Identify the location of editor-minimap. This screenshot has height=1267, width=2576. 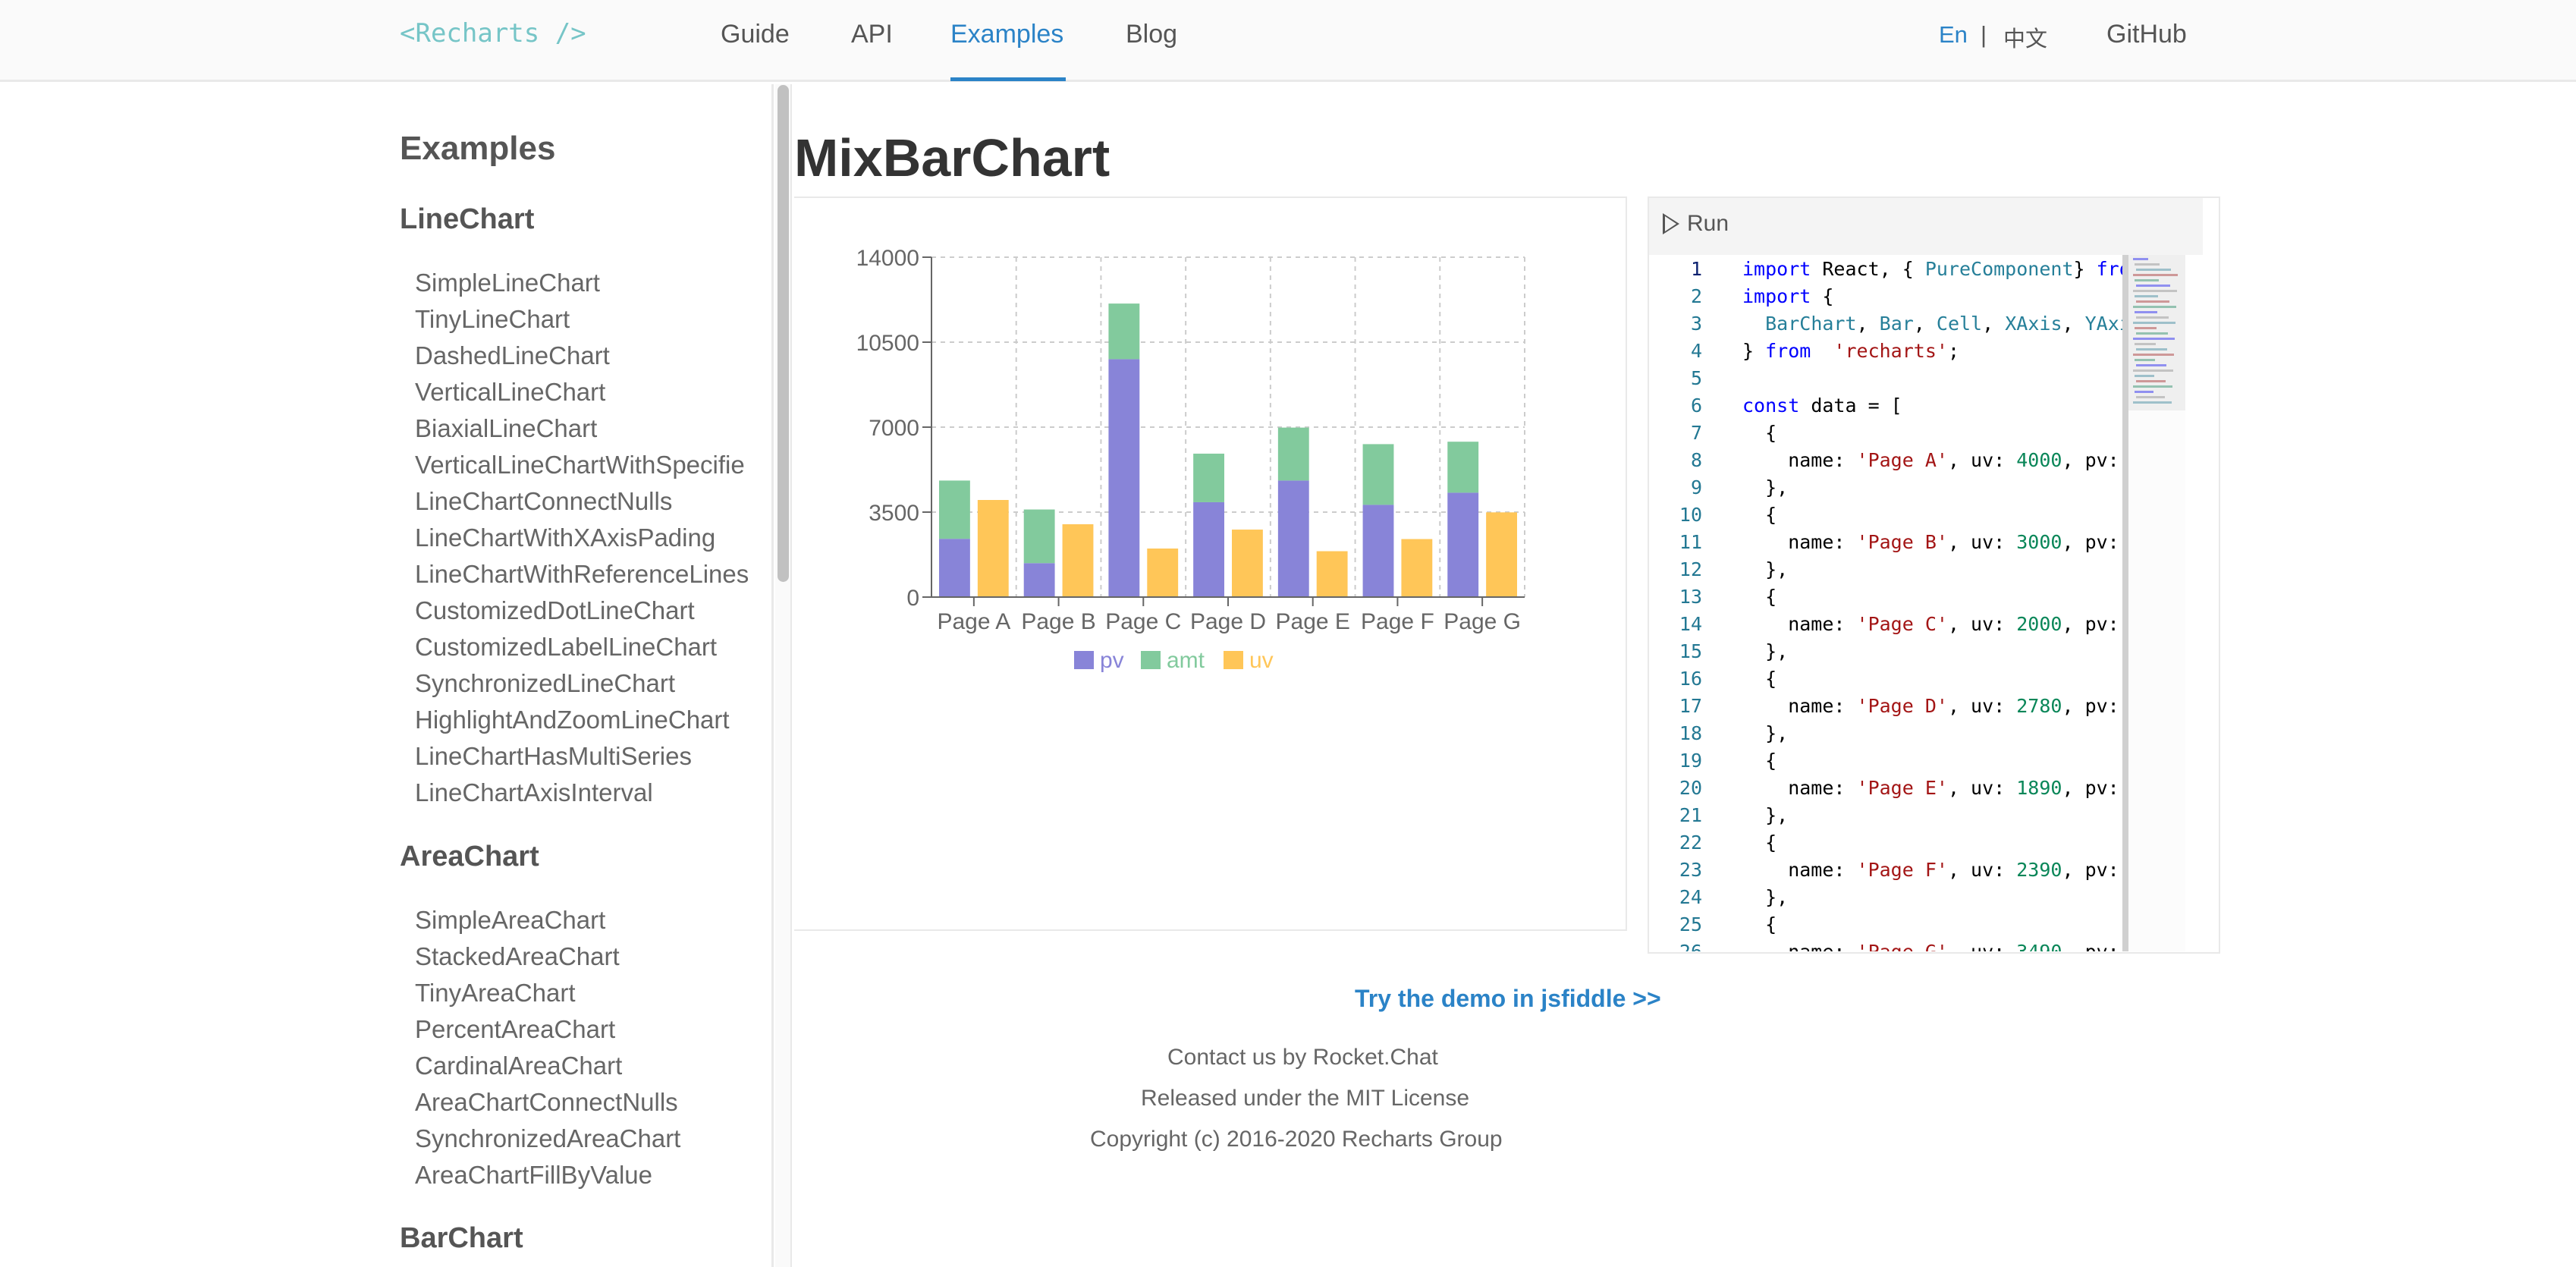
(2156, 603).